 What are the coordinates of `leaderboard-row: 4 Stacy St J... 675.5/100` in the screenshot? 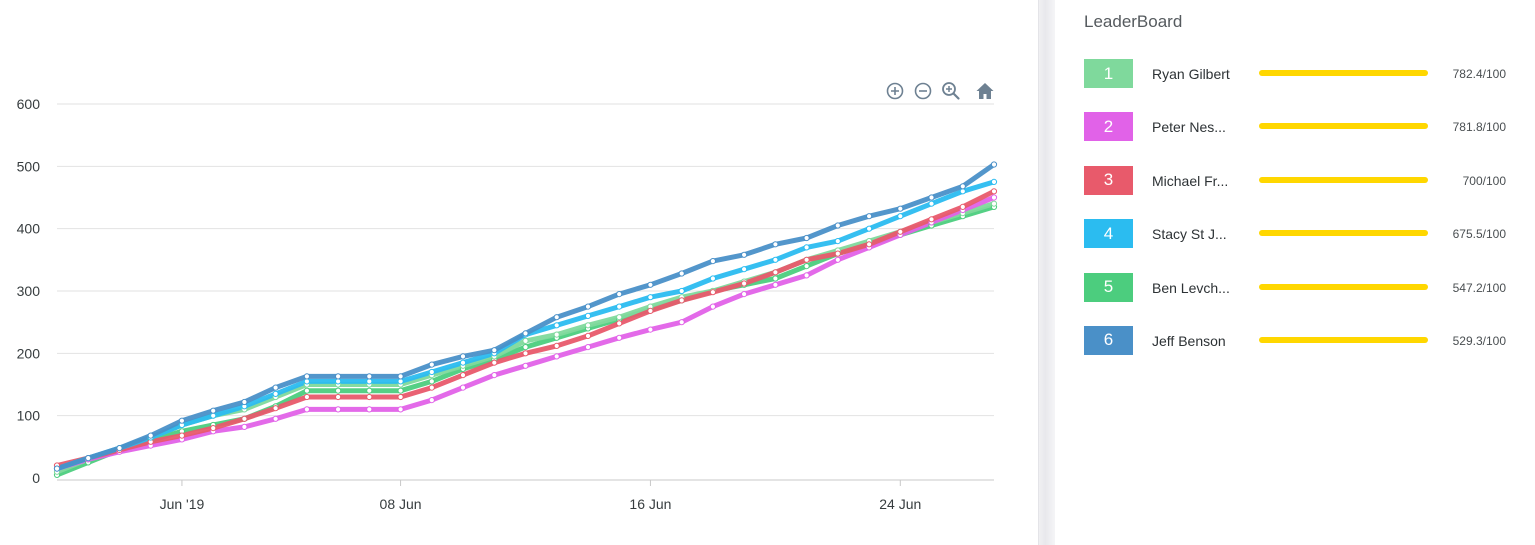 It's located at (1304, 245).